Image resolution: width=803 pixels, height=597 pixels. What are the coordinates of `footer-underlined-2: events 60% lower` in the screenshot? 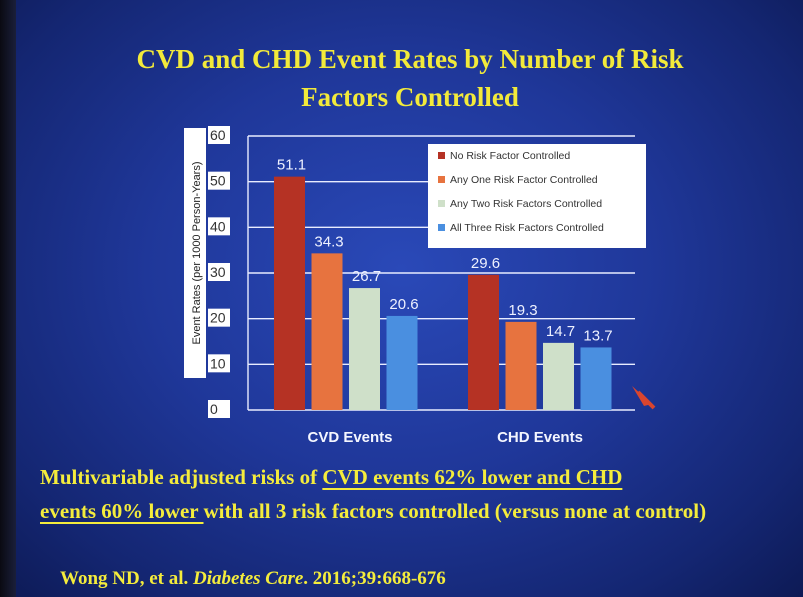 It's located at (122, 511).